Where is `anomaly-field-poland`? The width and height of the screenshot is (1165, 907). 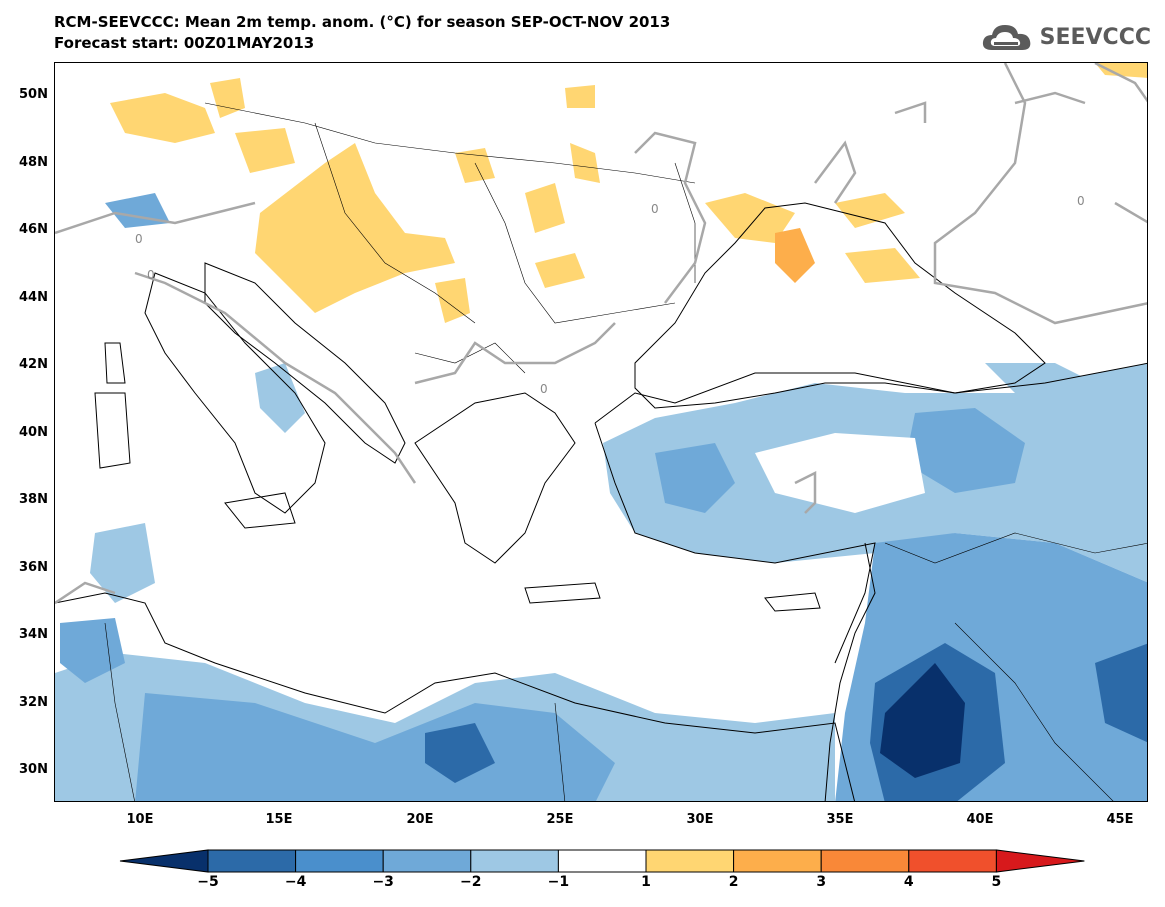
anomaly-field-poland is located at coordinates (580, 96).